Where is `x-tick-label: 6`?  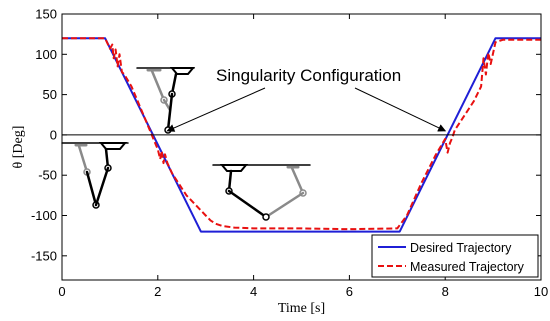 x-tick-label: 6 is located at coordinates (349, 291).